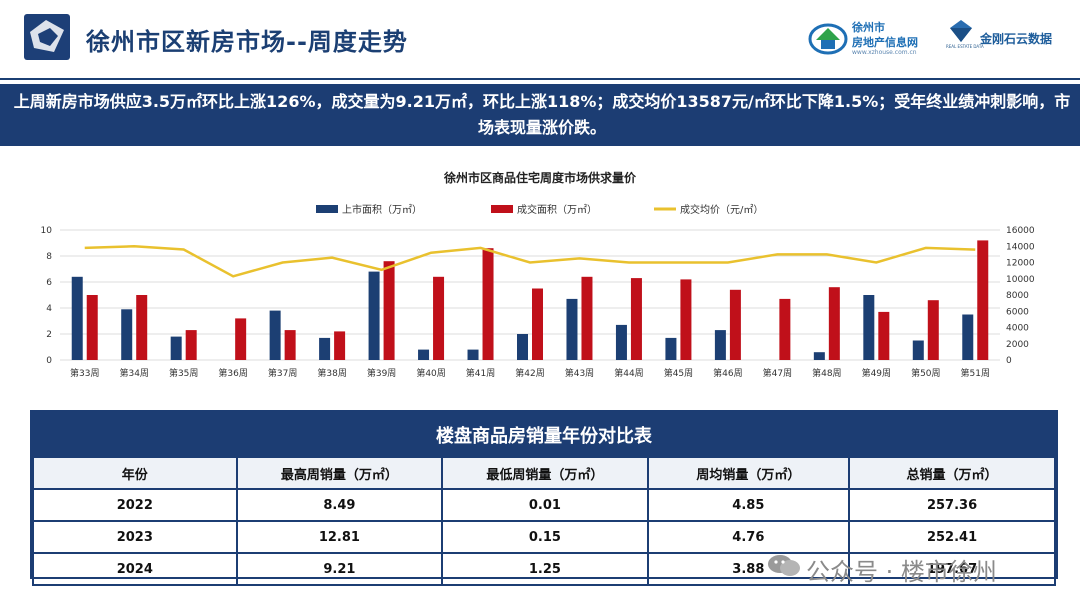 The height and width of the screenshot is (608, 1080). I want to click on y-tick-label-left: 10, so click(47, 231).